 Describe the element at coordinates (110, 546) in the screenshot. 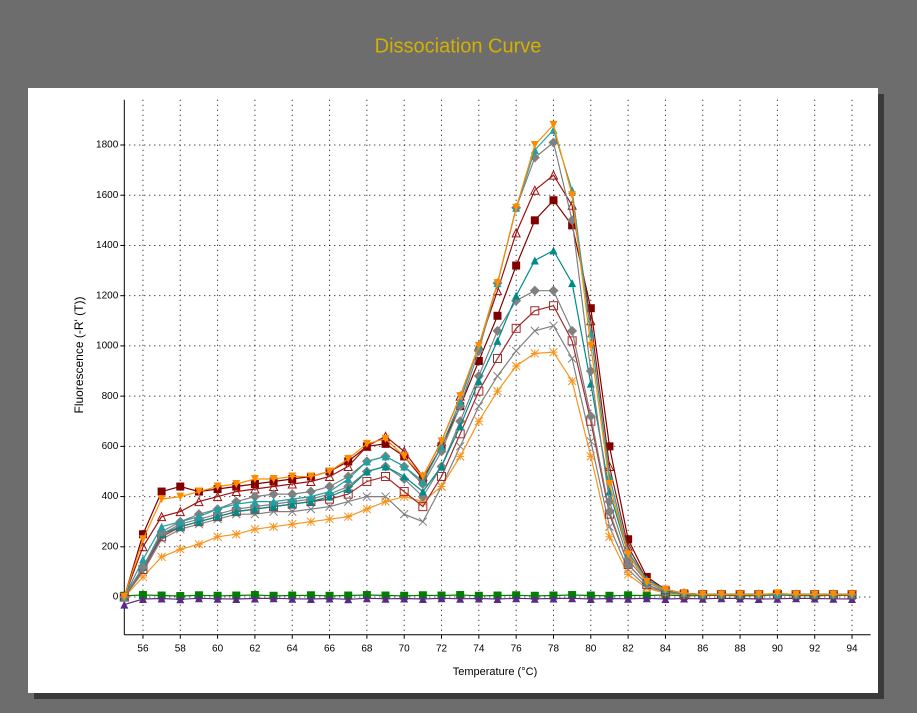

I see `y-tick-label: 200` at that location.